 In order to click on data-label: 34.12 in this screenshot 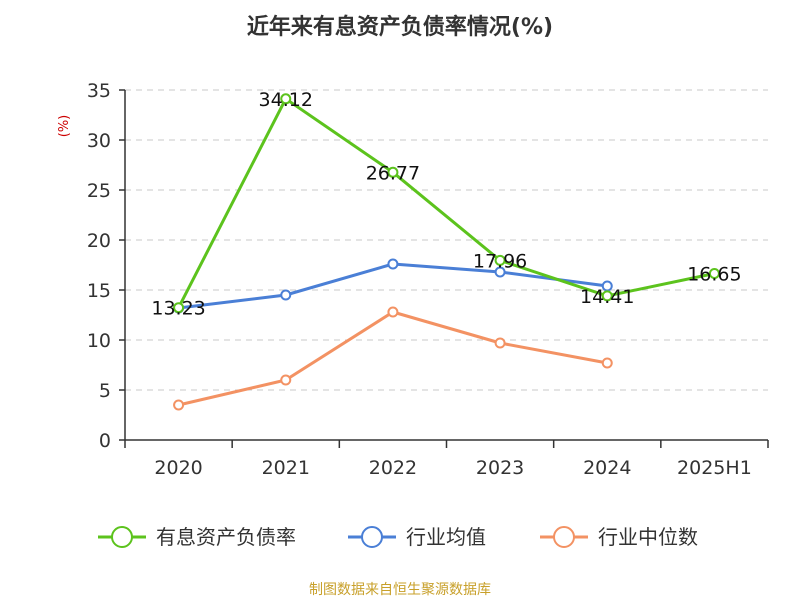, I will do `click(286, 100)`.